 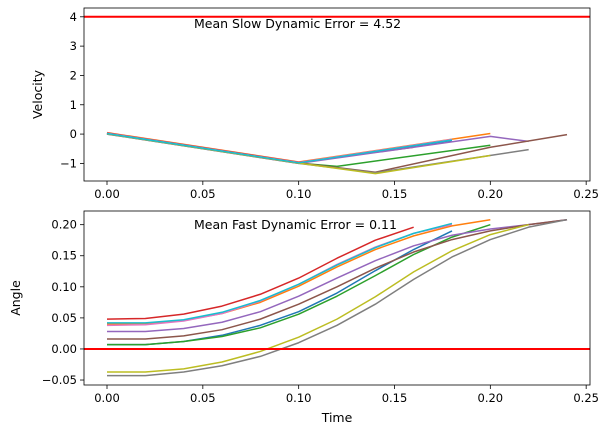 I want to click on time-xlabel: Time, so click(x=337, y=417).